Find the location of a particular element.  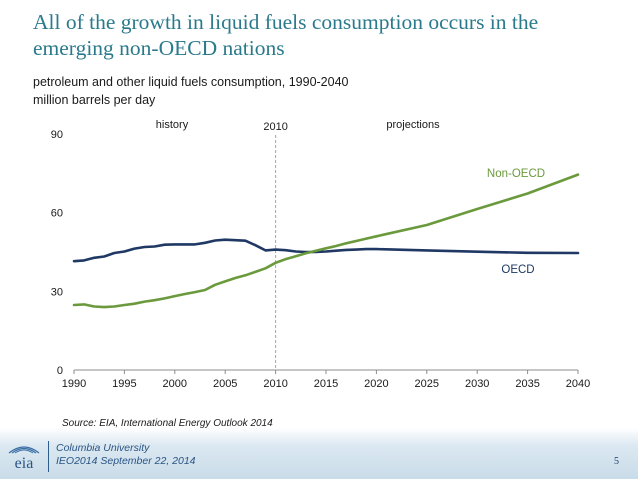

eia-logo-icon: eia is located at coordinates (24, 459).